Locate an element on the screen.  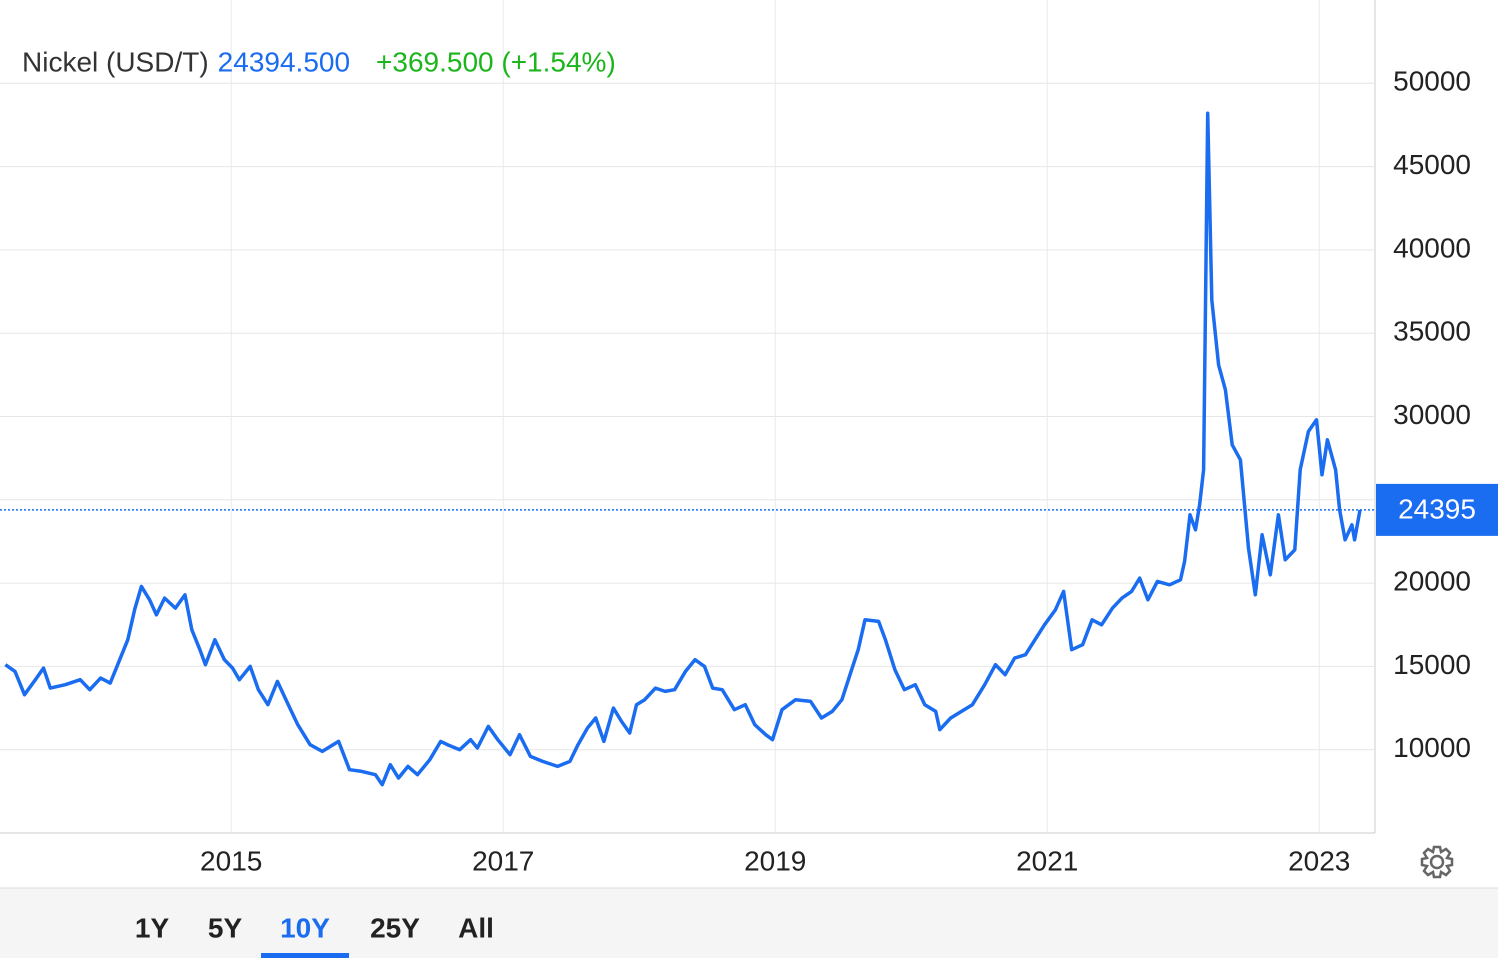
y-tick-label: 20000 is located at coordinates (1432, 580).